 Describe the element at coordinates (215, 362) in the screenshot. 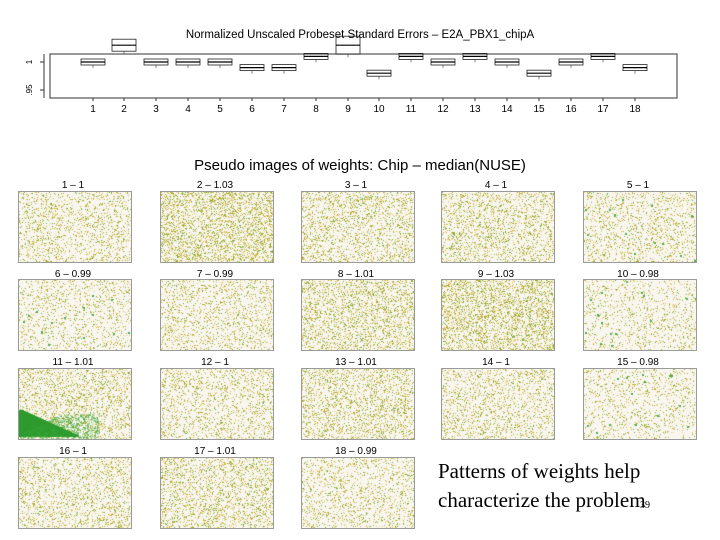

I see `tile-label-12: 12 – 1` at that location.